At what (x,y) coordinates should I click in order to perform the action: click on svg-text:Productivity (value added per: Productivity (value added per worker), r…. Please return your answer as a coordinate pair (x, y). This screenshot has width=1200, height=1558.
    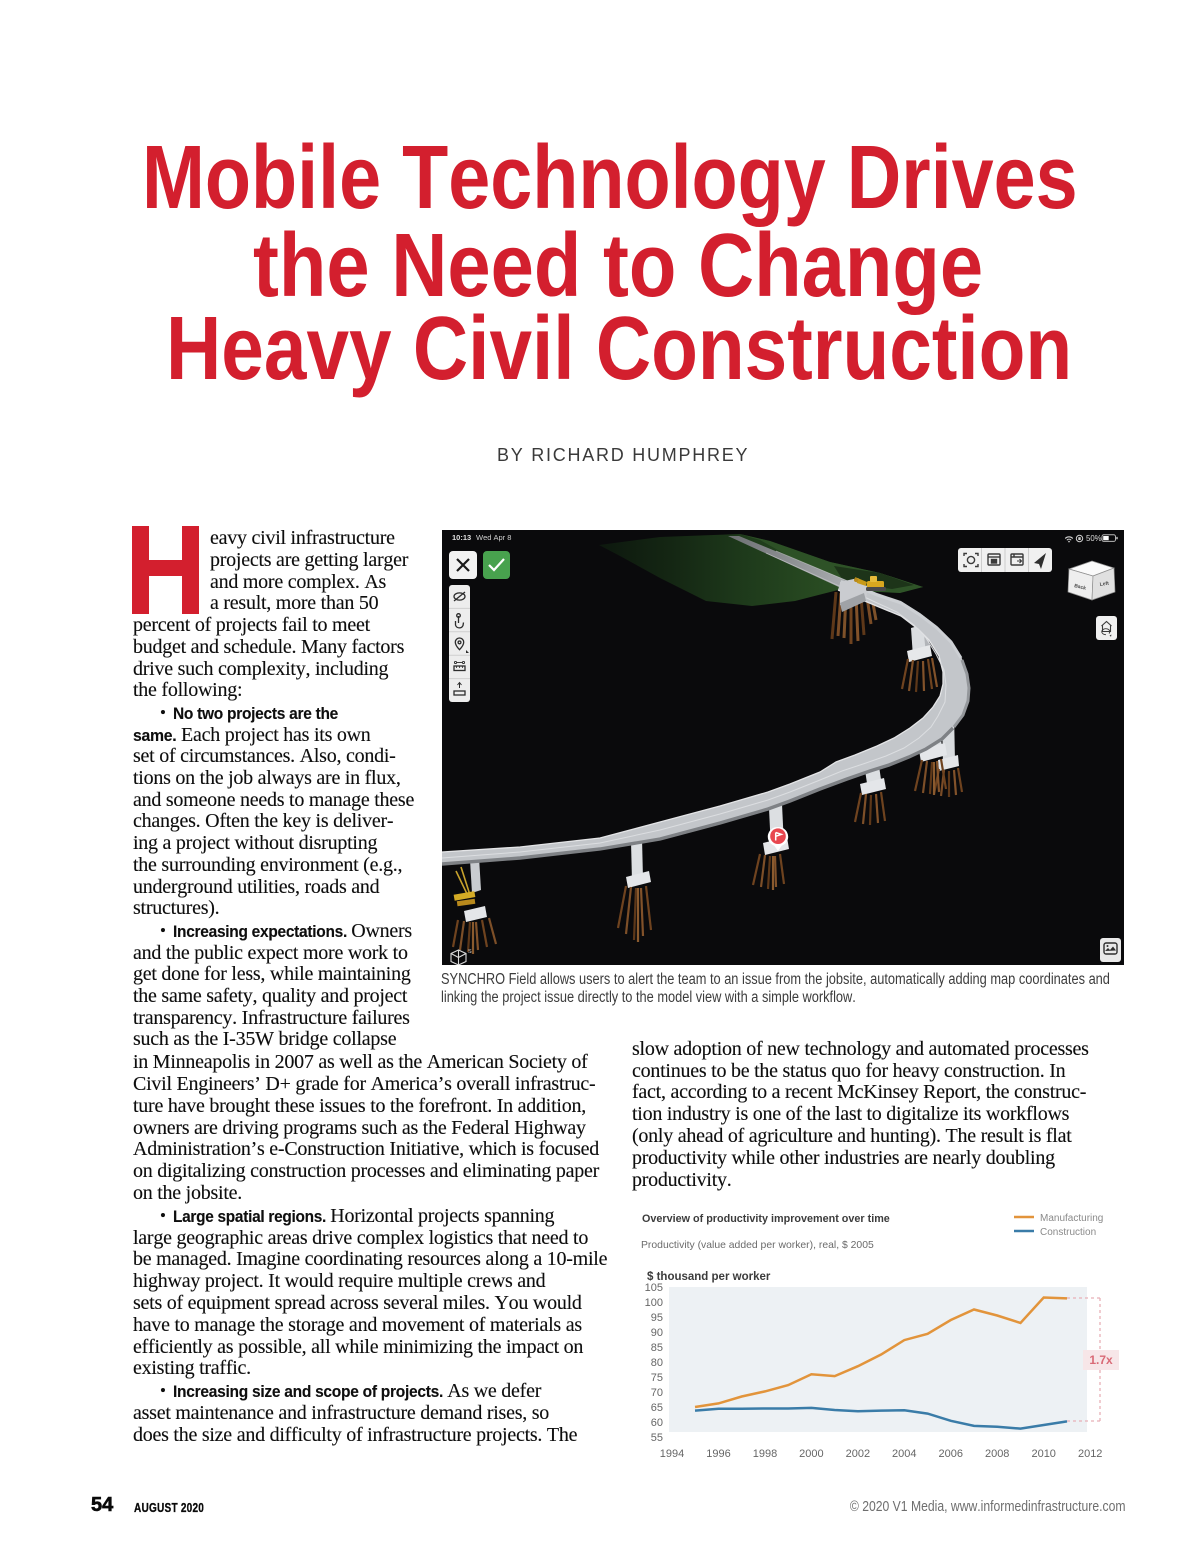
    Looking at the image, I should click on (757, 1245).